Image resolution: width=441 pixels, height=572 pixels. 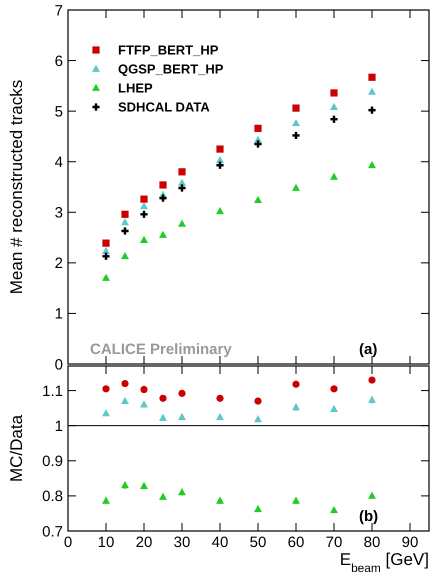 What do you see at coordinates (384, 561) in the screenshot?
I see `x-axis-title: E$_{beam}$ [GeV]` at bounding box center [384, 561].